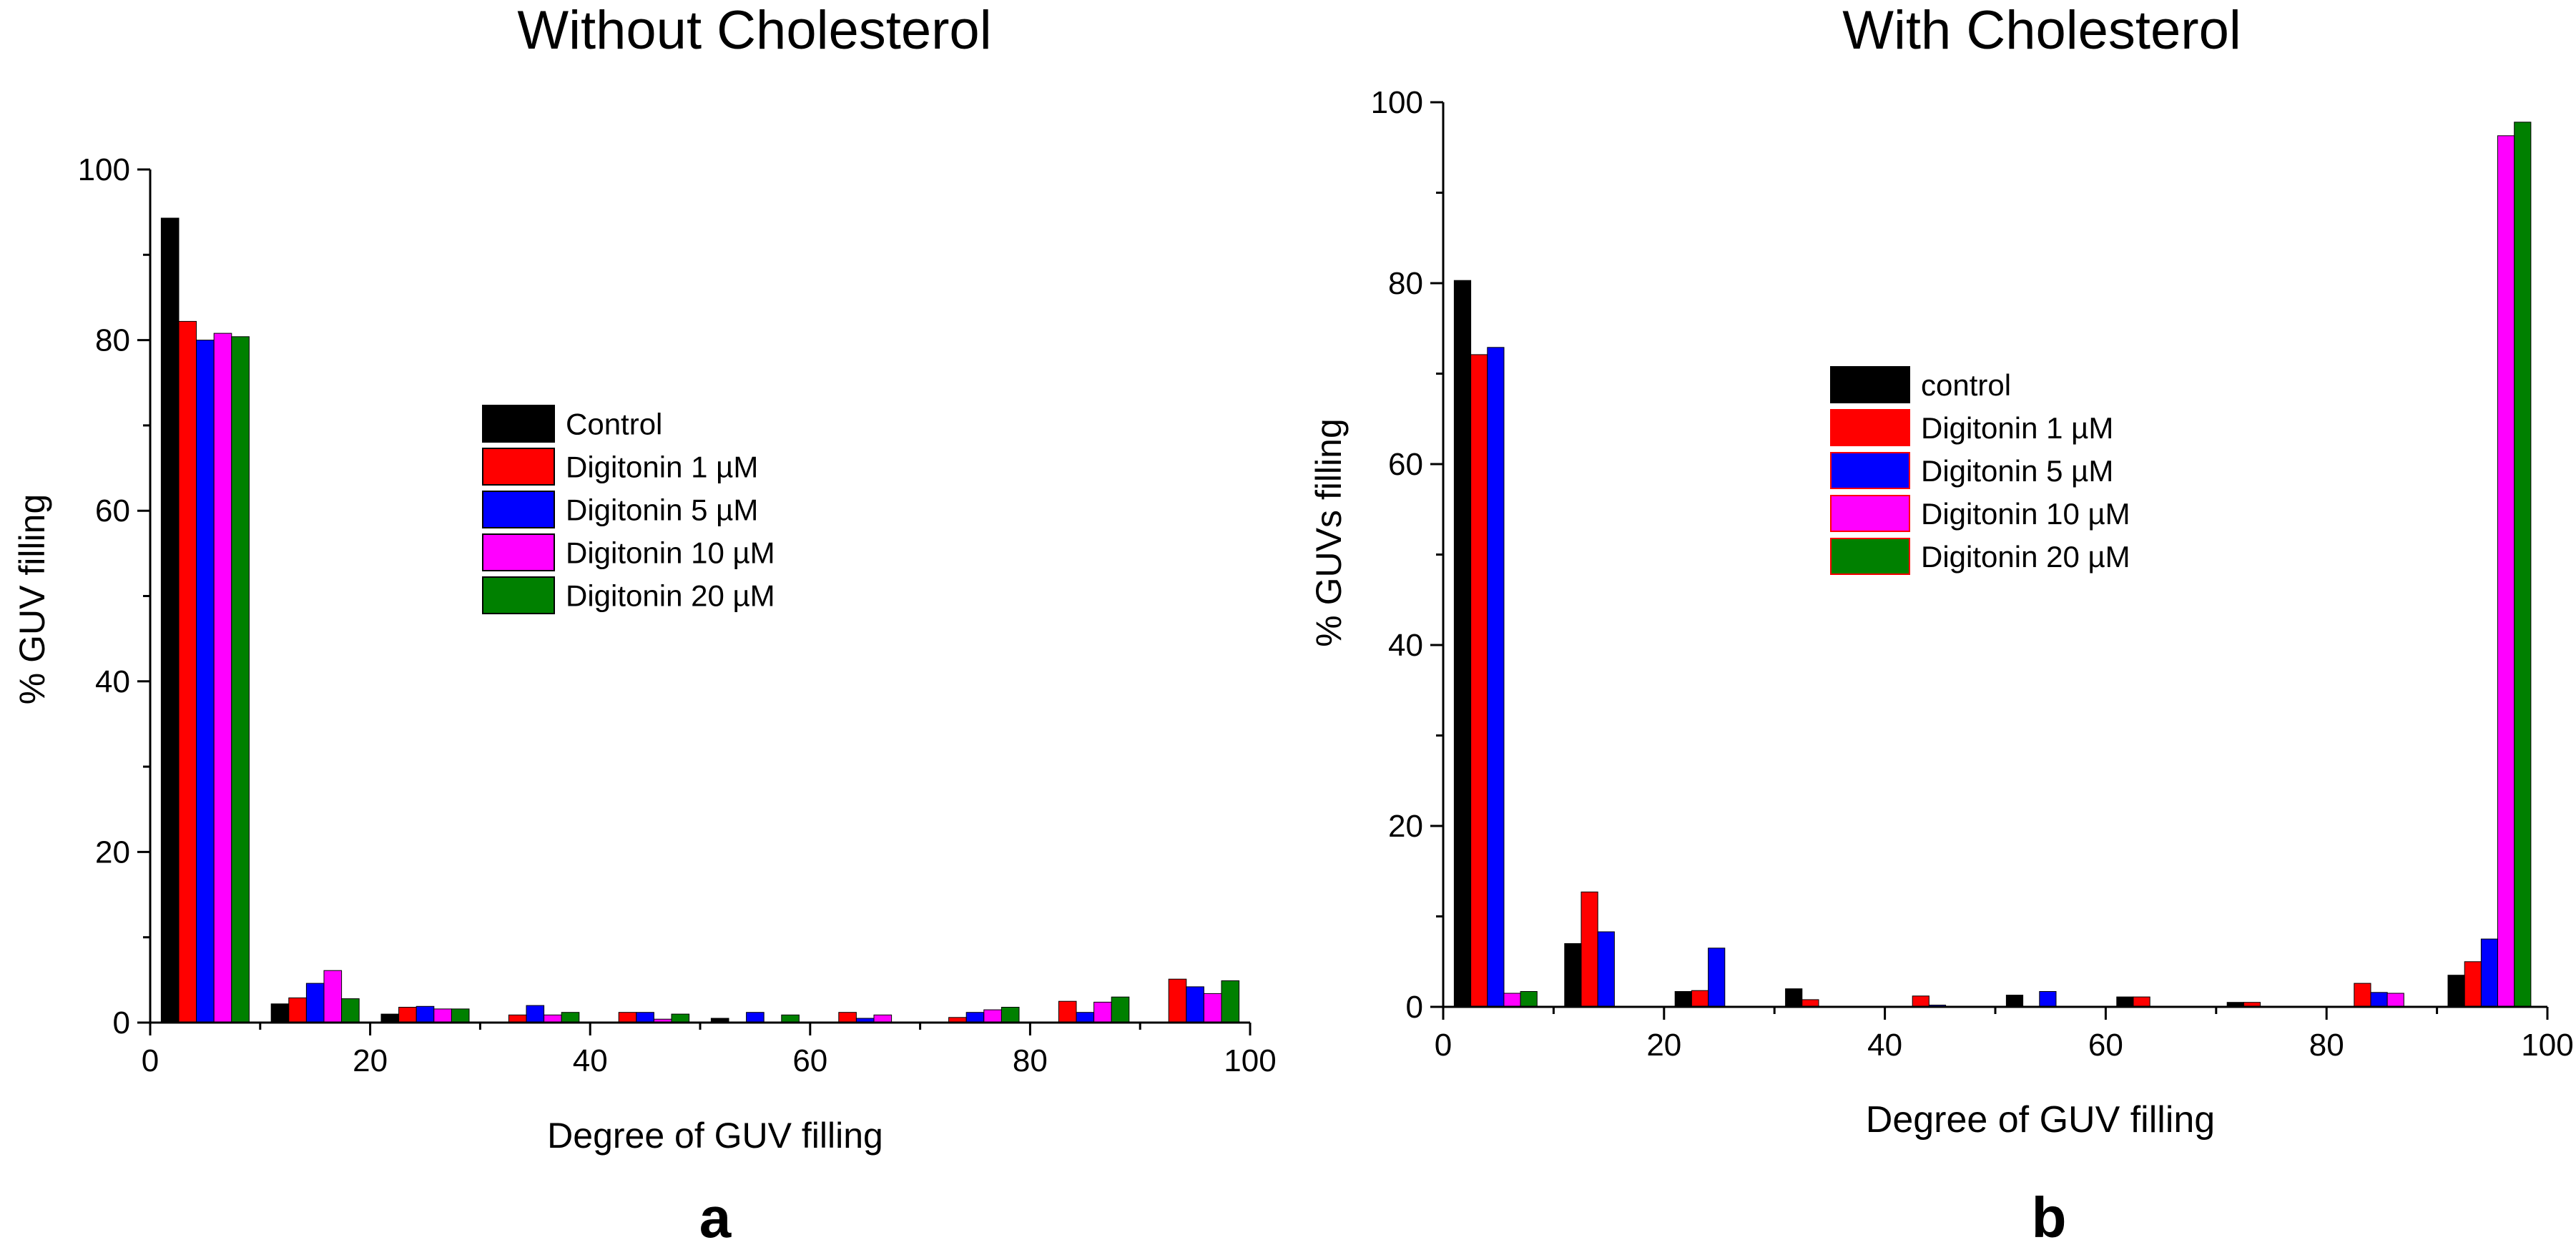  What do you see at coordinates (1406, 465) in the screenshot?
I see `panel-b-y-tick-label-60: 60` at bounding box center [1406, 465].